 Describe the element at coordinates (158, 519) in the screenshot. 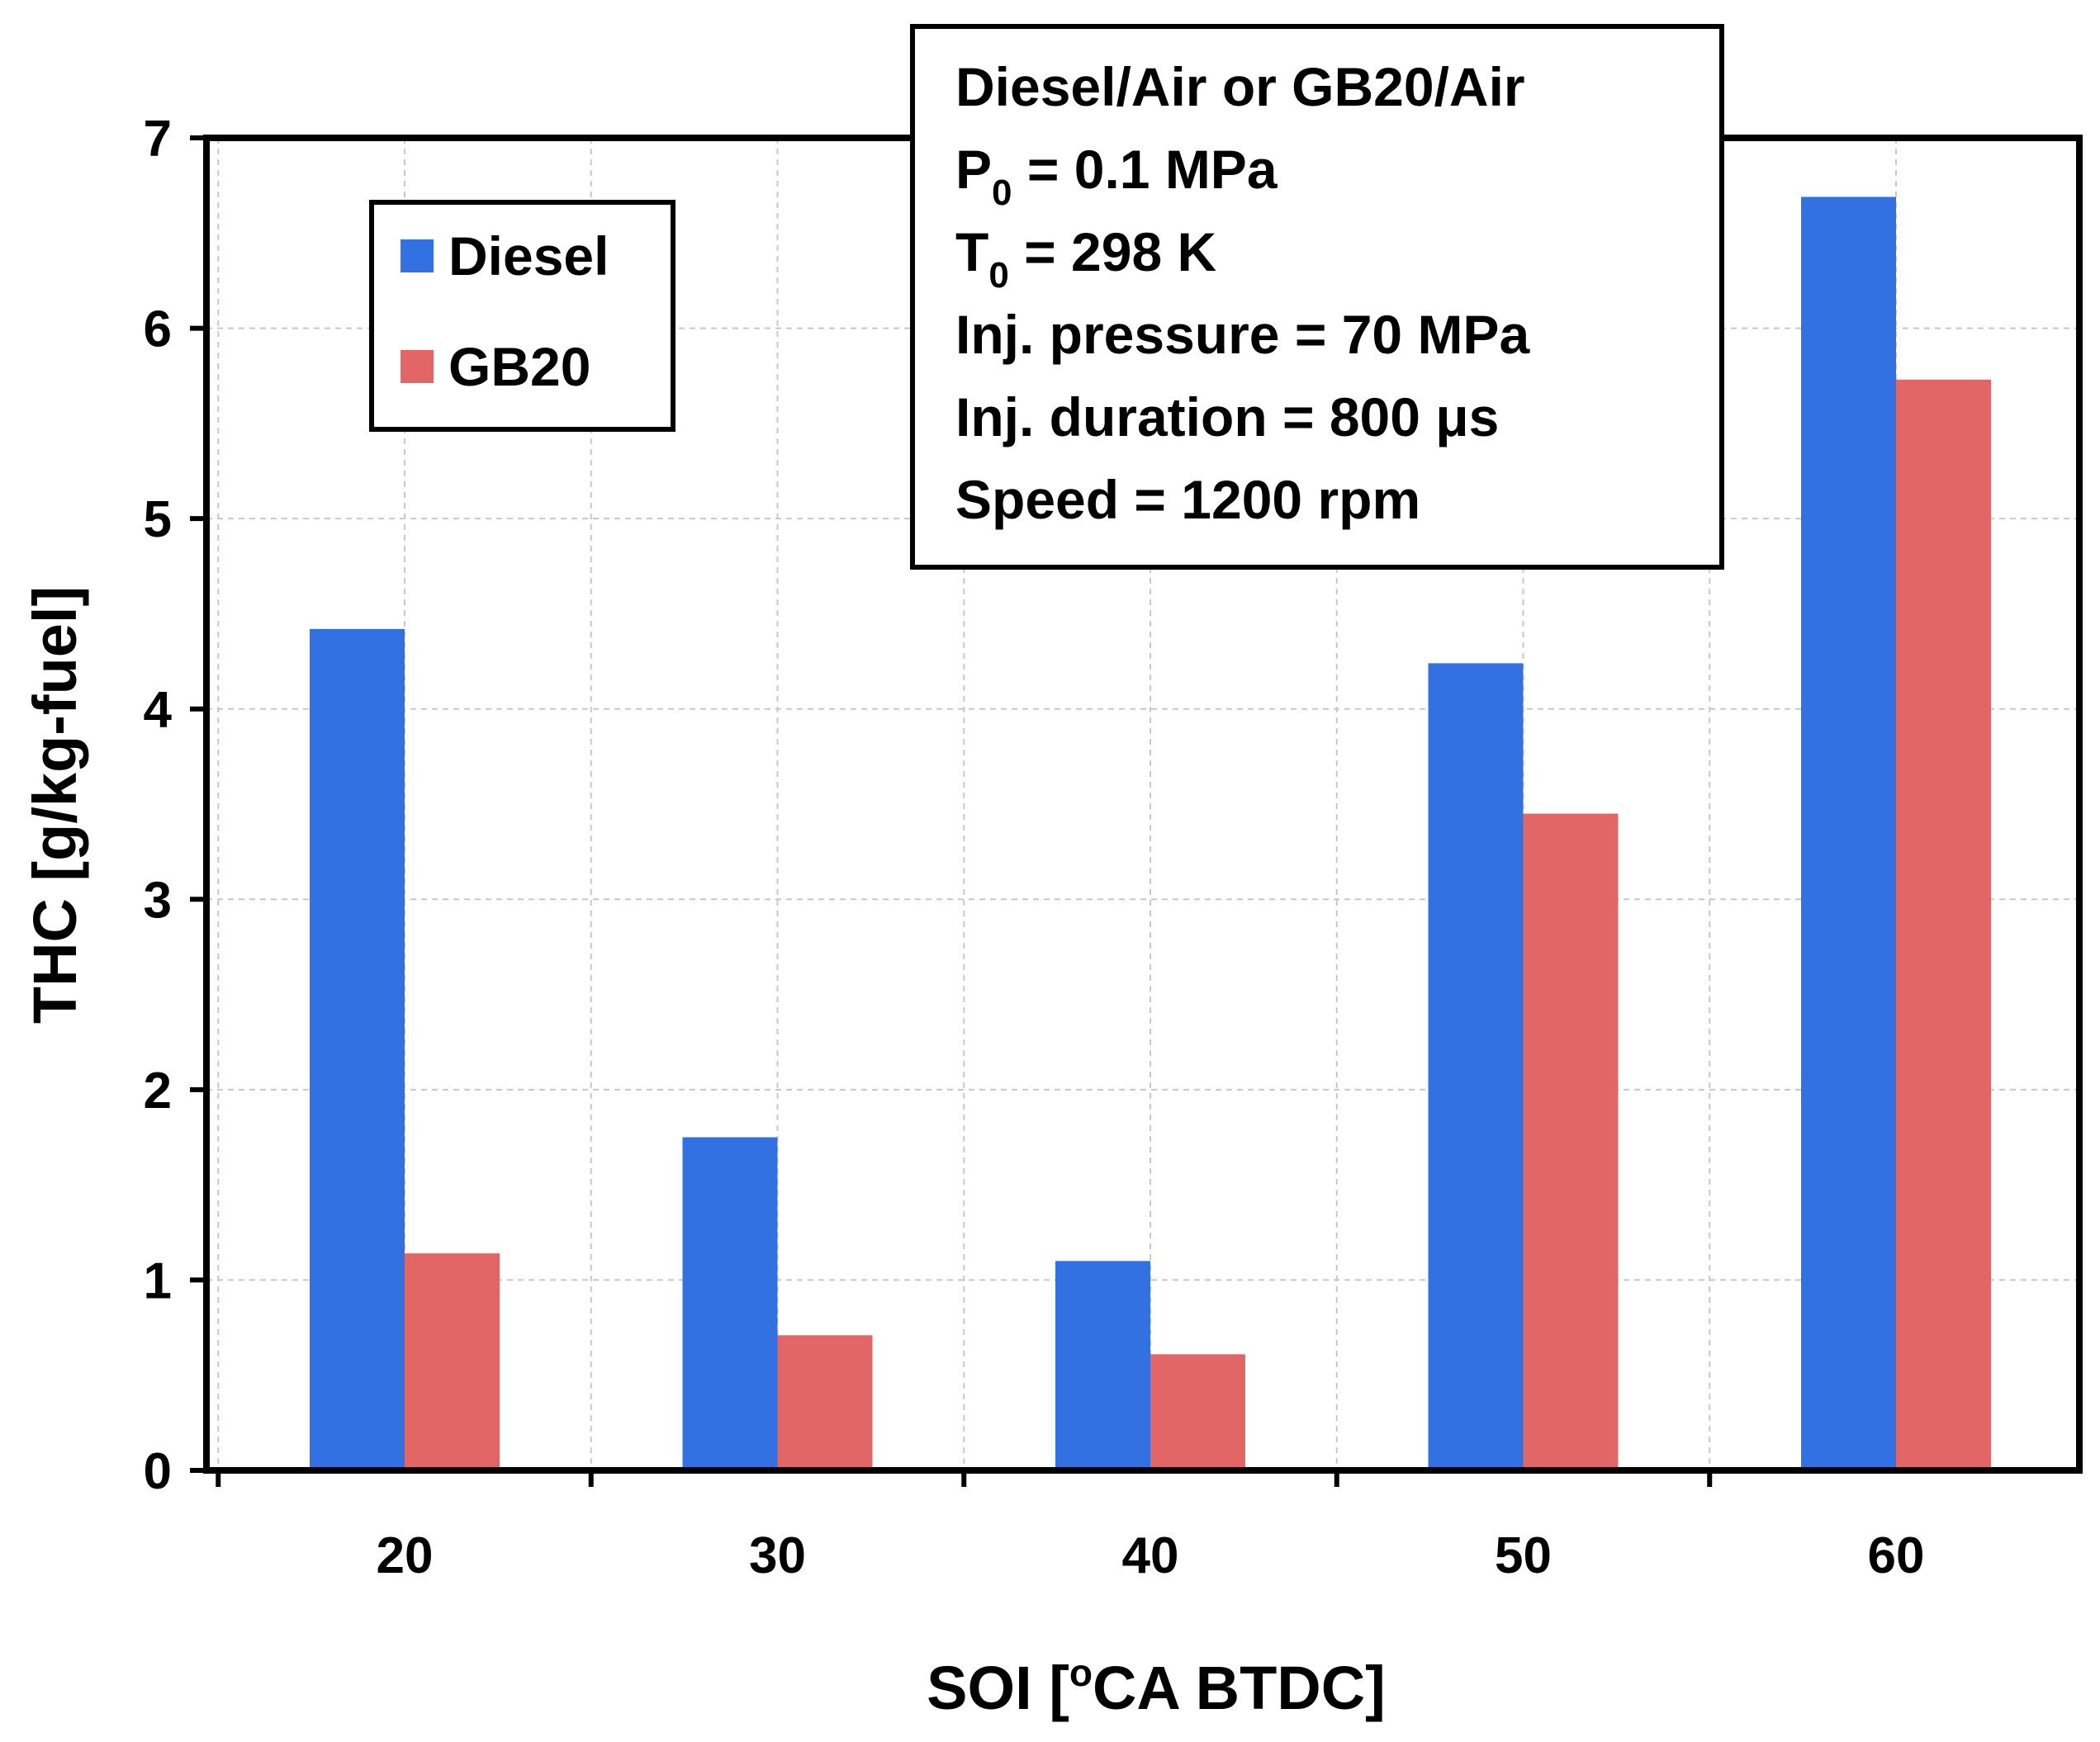

I see `y-tick-label: 5` at that location.